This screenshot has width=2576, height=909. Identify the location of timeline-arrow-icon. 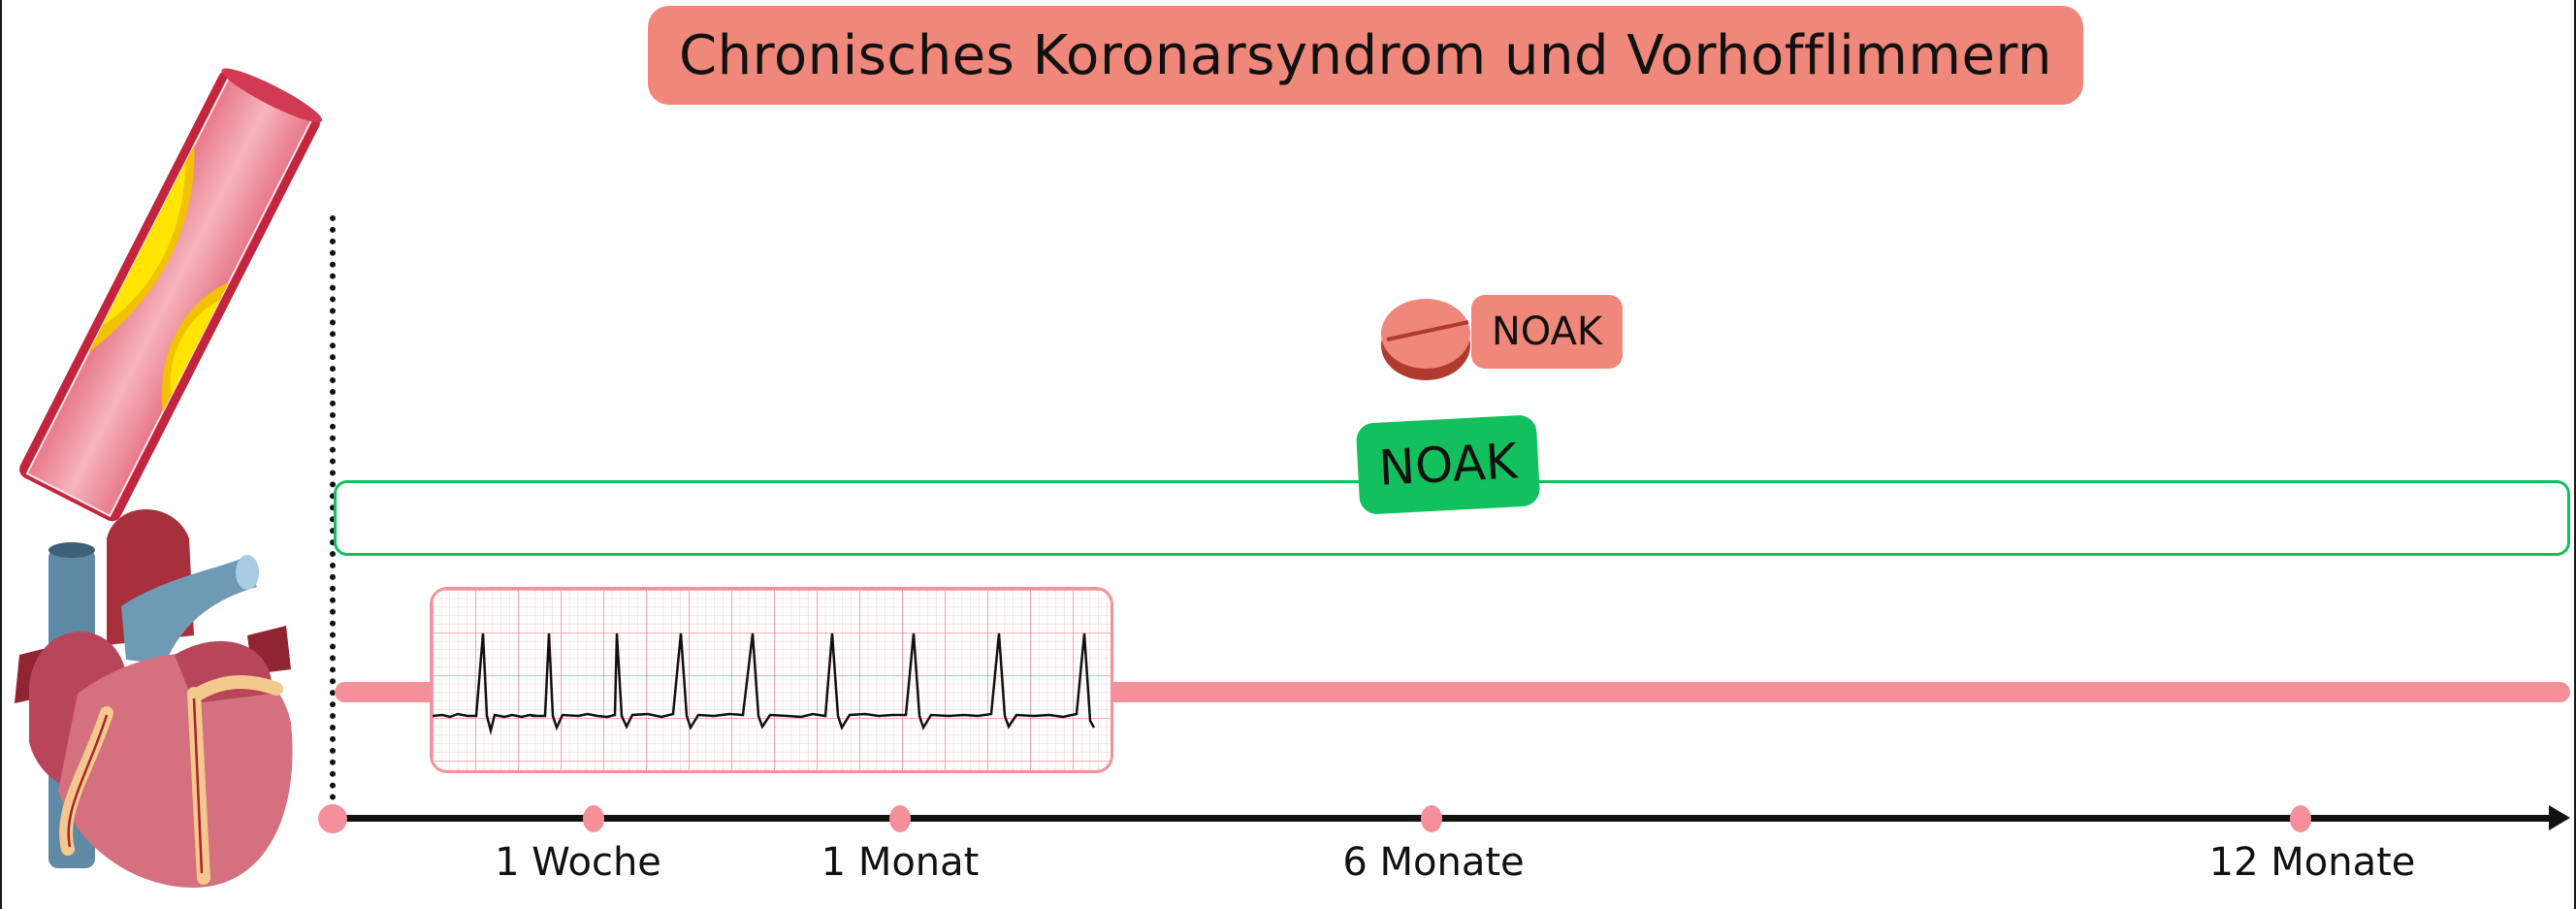
(2559, 817).